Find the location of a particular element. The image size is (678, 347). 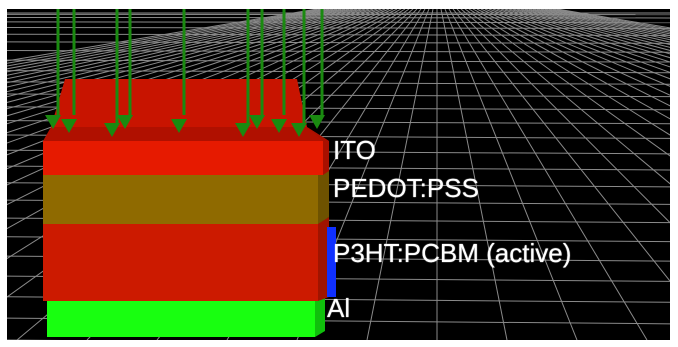

active-layer-marker is located at coordinates (331, 262).